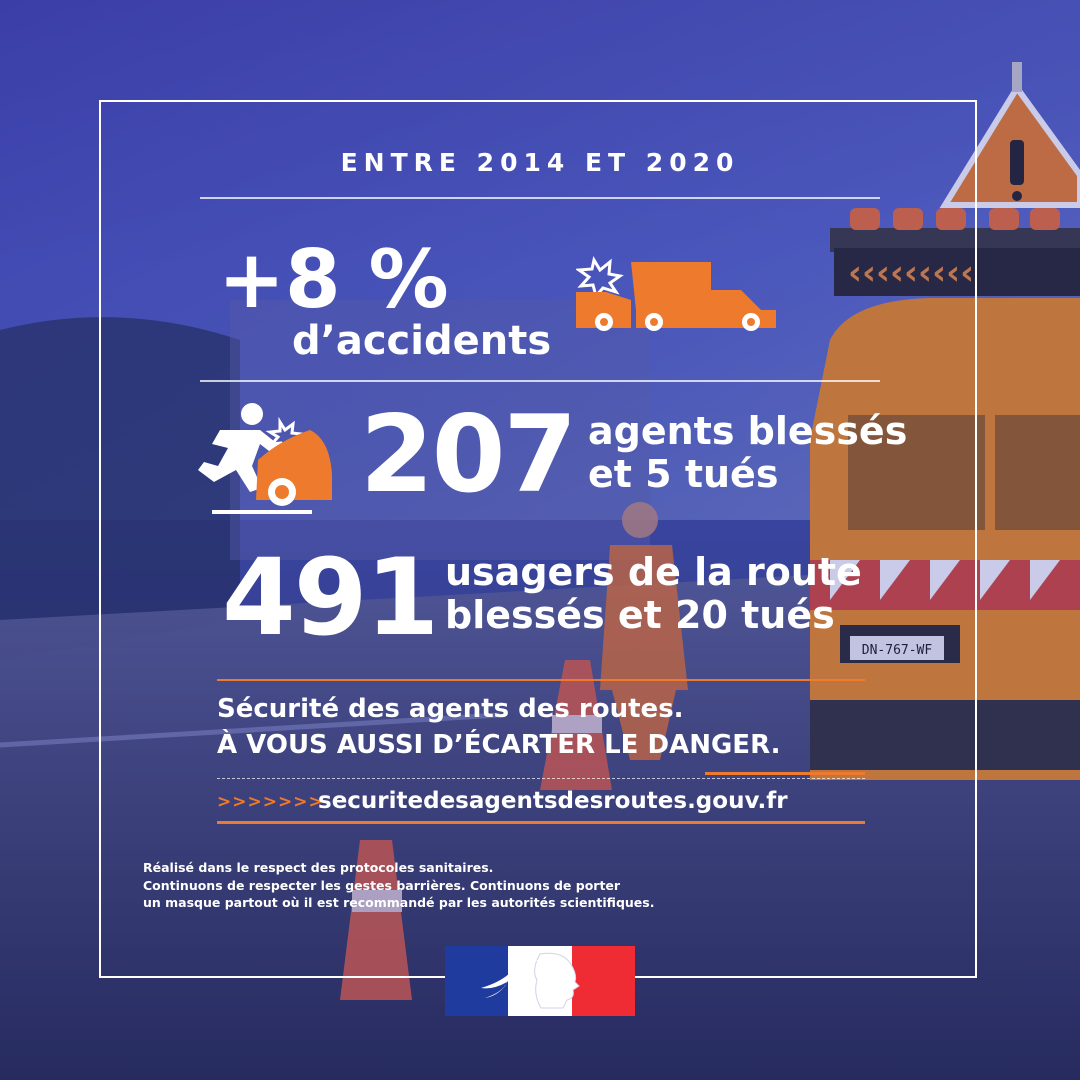 The width and height of the screenshot is (1080, 1080). Describe the element at coordinates (540, 162) in the screenshot. I see `period-heading: ENTRE 2014 ET 2020` at that location.